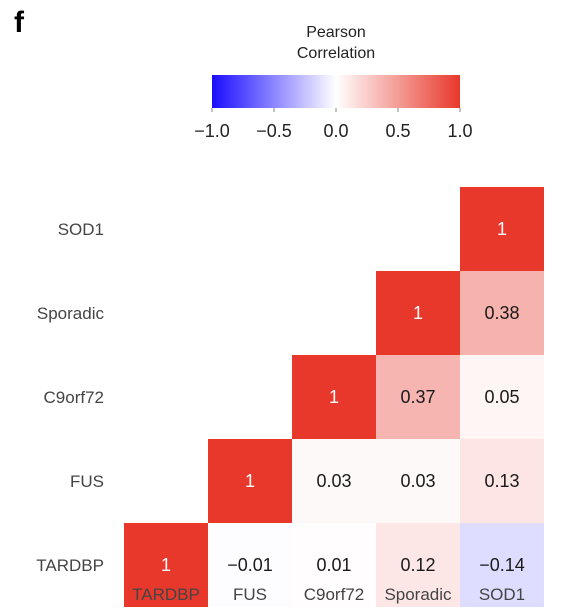  I want to click on cell-value-label: 0.12, so click(417, 565).